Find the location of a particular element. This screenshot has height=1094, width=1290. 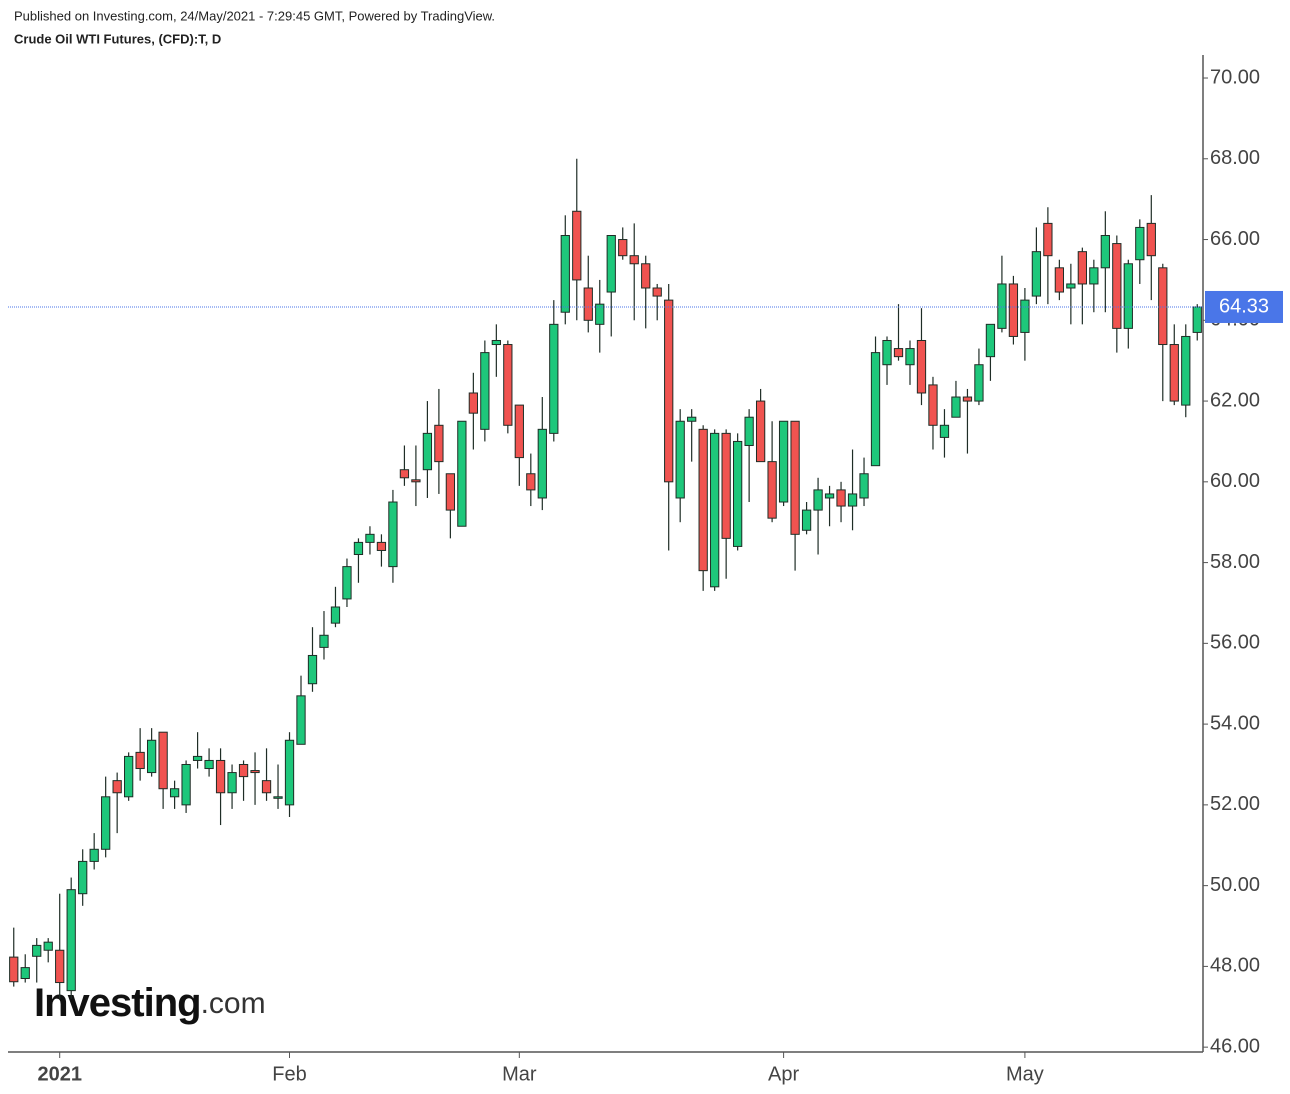

y-tick-label: 46.00 is located at coordinates (1235, 1046).